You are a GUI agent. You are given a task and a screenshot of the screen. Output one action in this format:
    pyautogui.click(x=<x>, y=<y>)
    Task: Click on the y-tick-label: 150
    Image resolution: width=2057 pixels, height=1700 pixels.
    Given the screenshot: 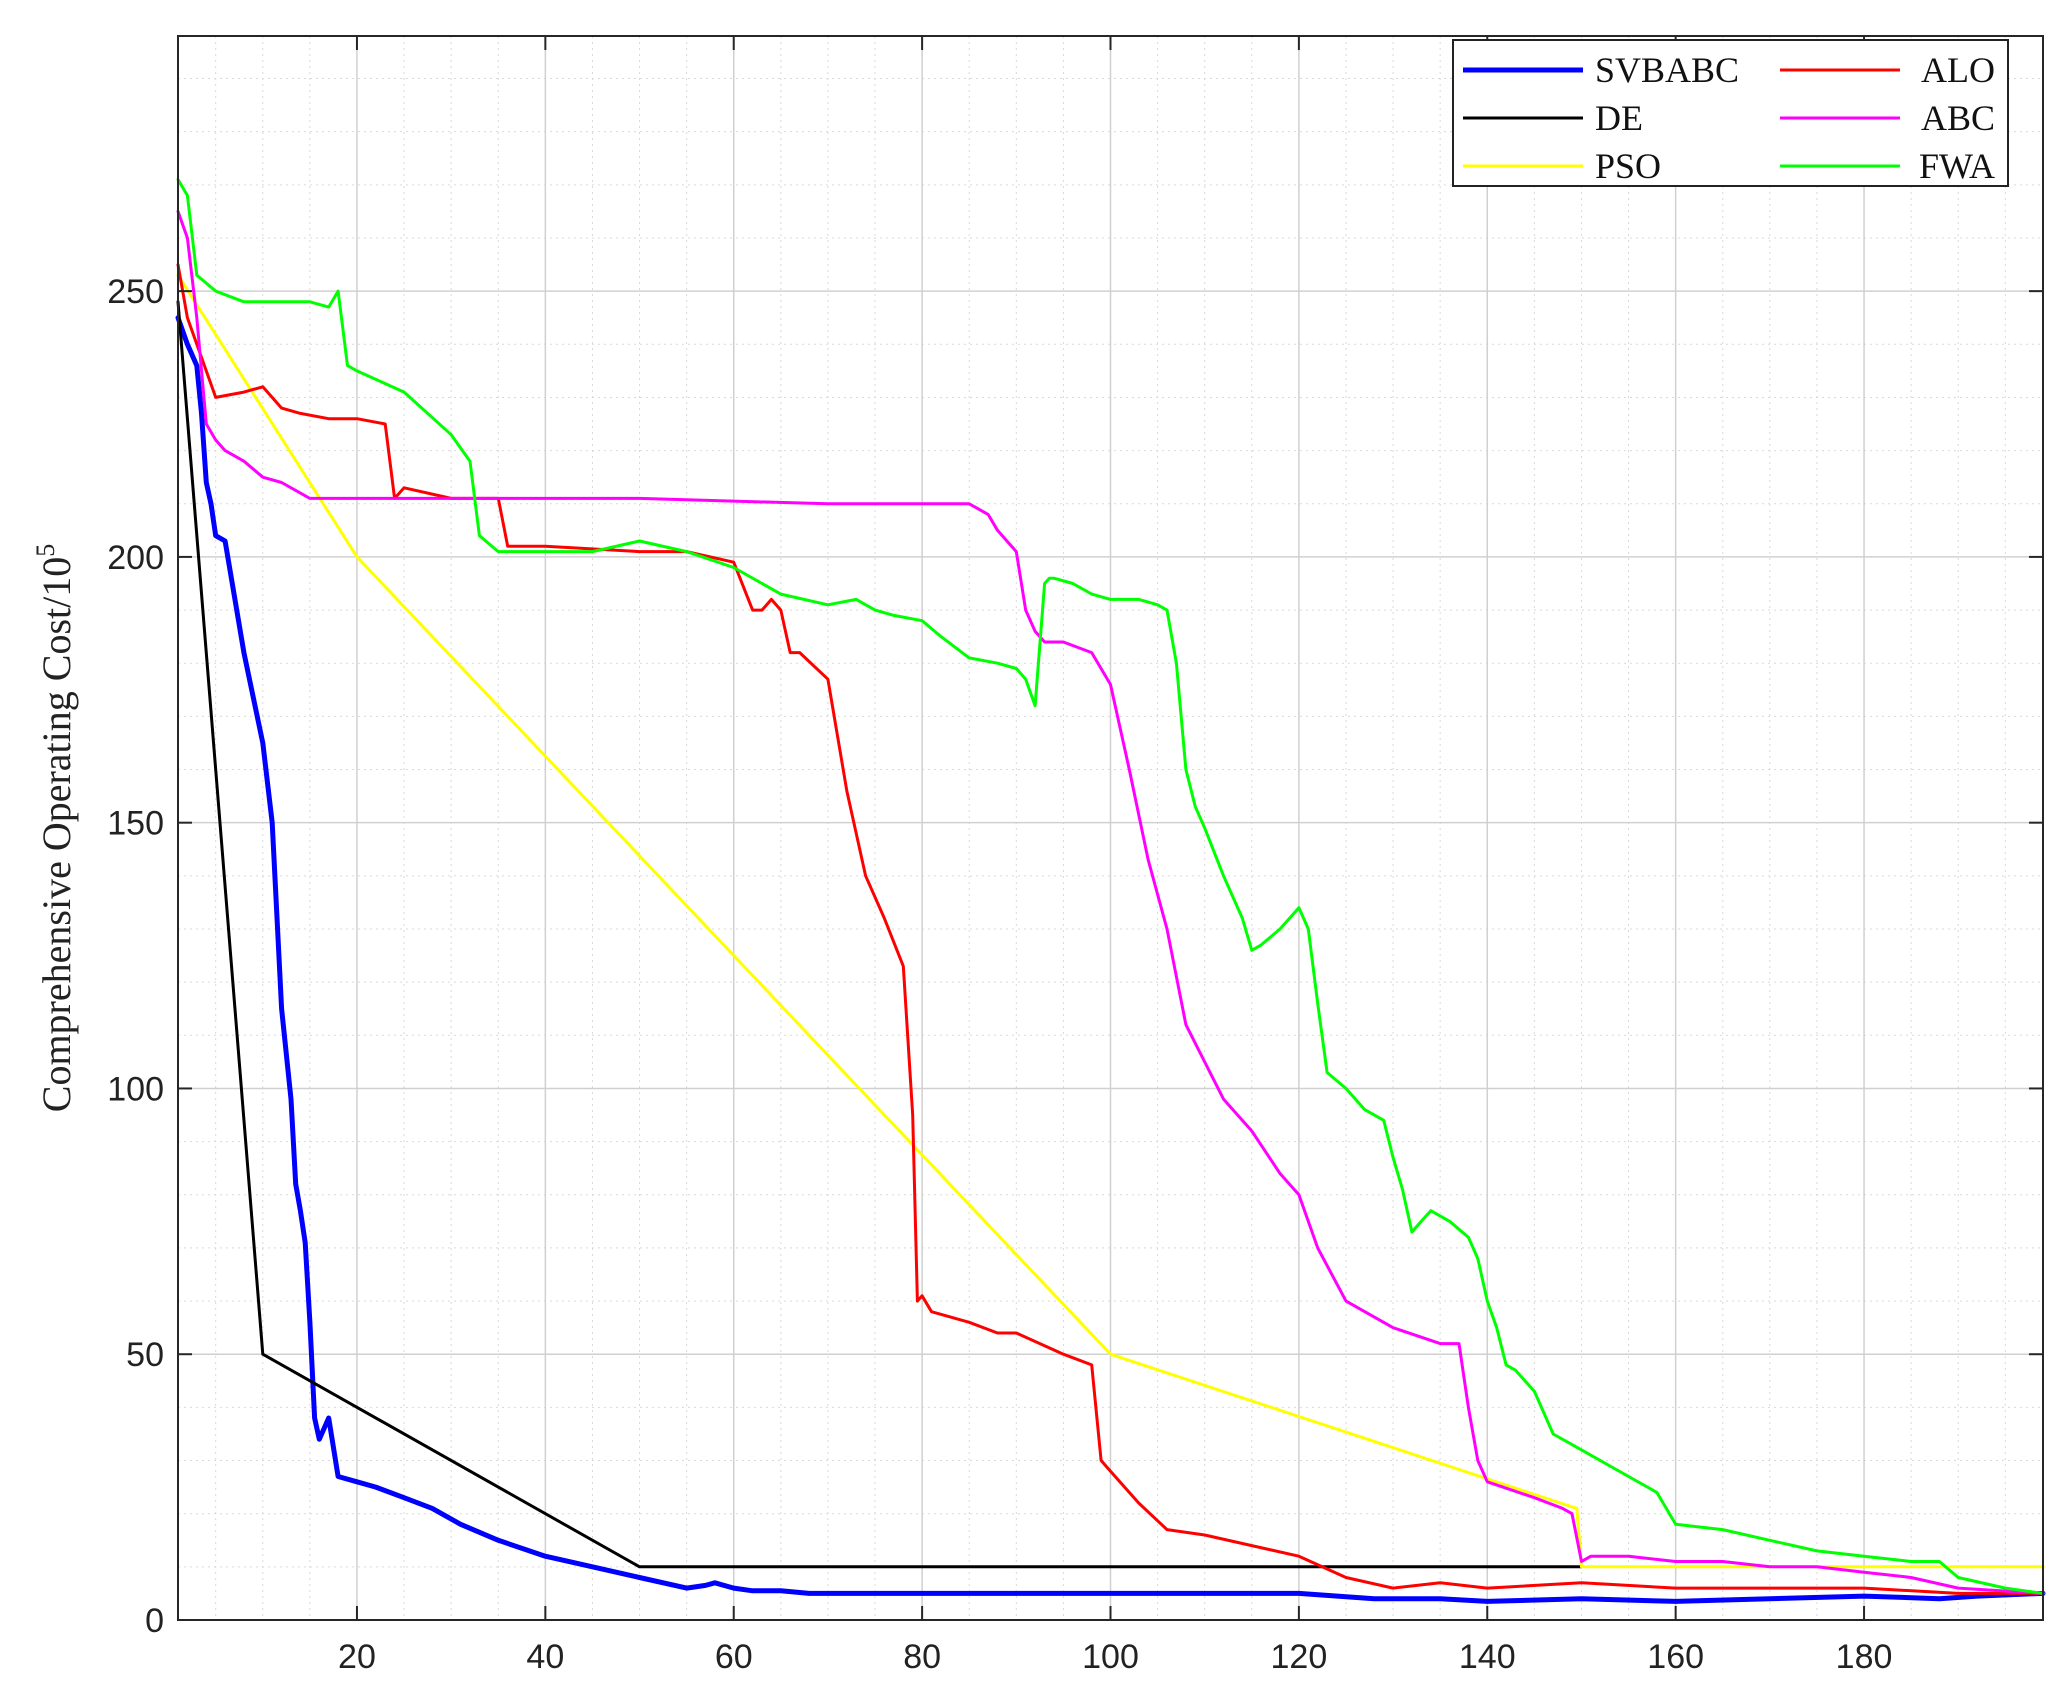 What is the action you would take?
    pyautogui.click(x=135, y=824)
    